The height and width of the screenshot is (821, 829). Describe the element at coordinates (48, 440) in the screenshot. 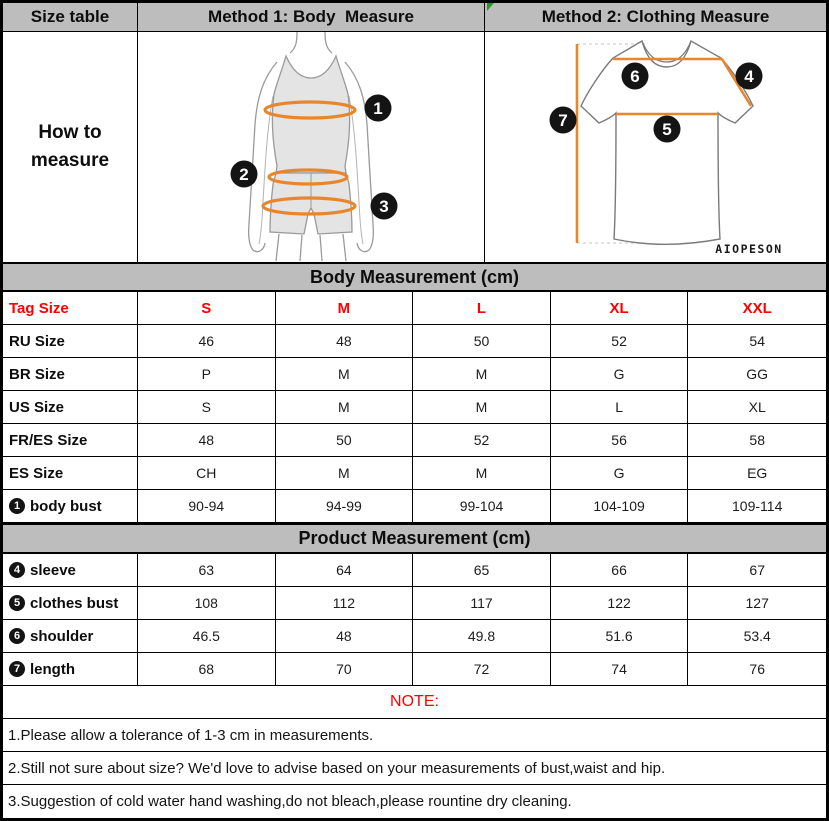

I see `row-label: FR/ES Size` at that location.